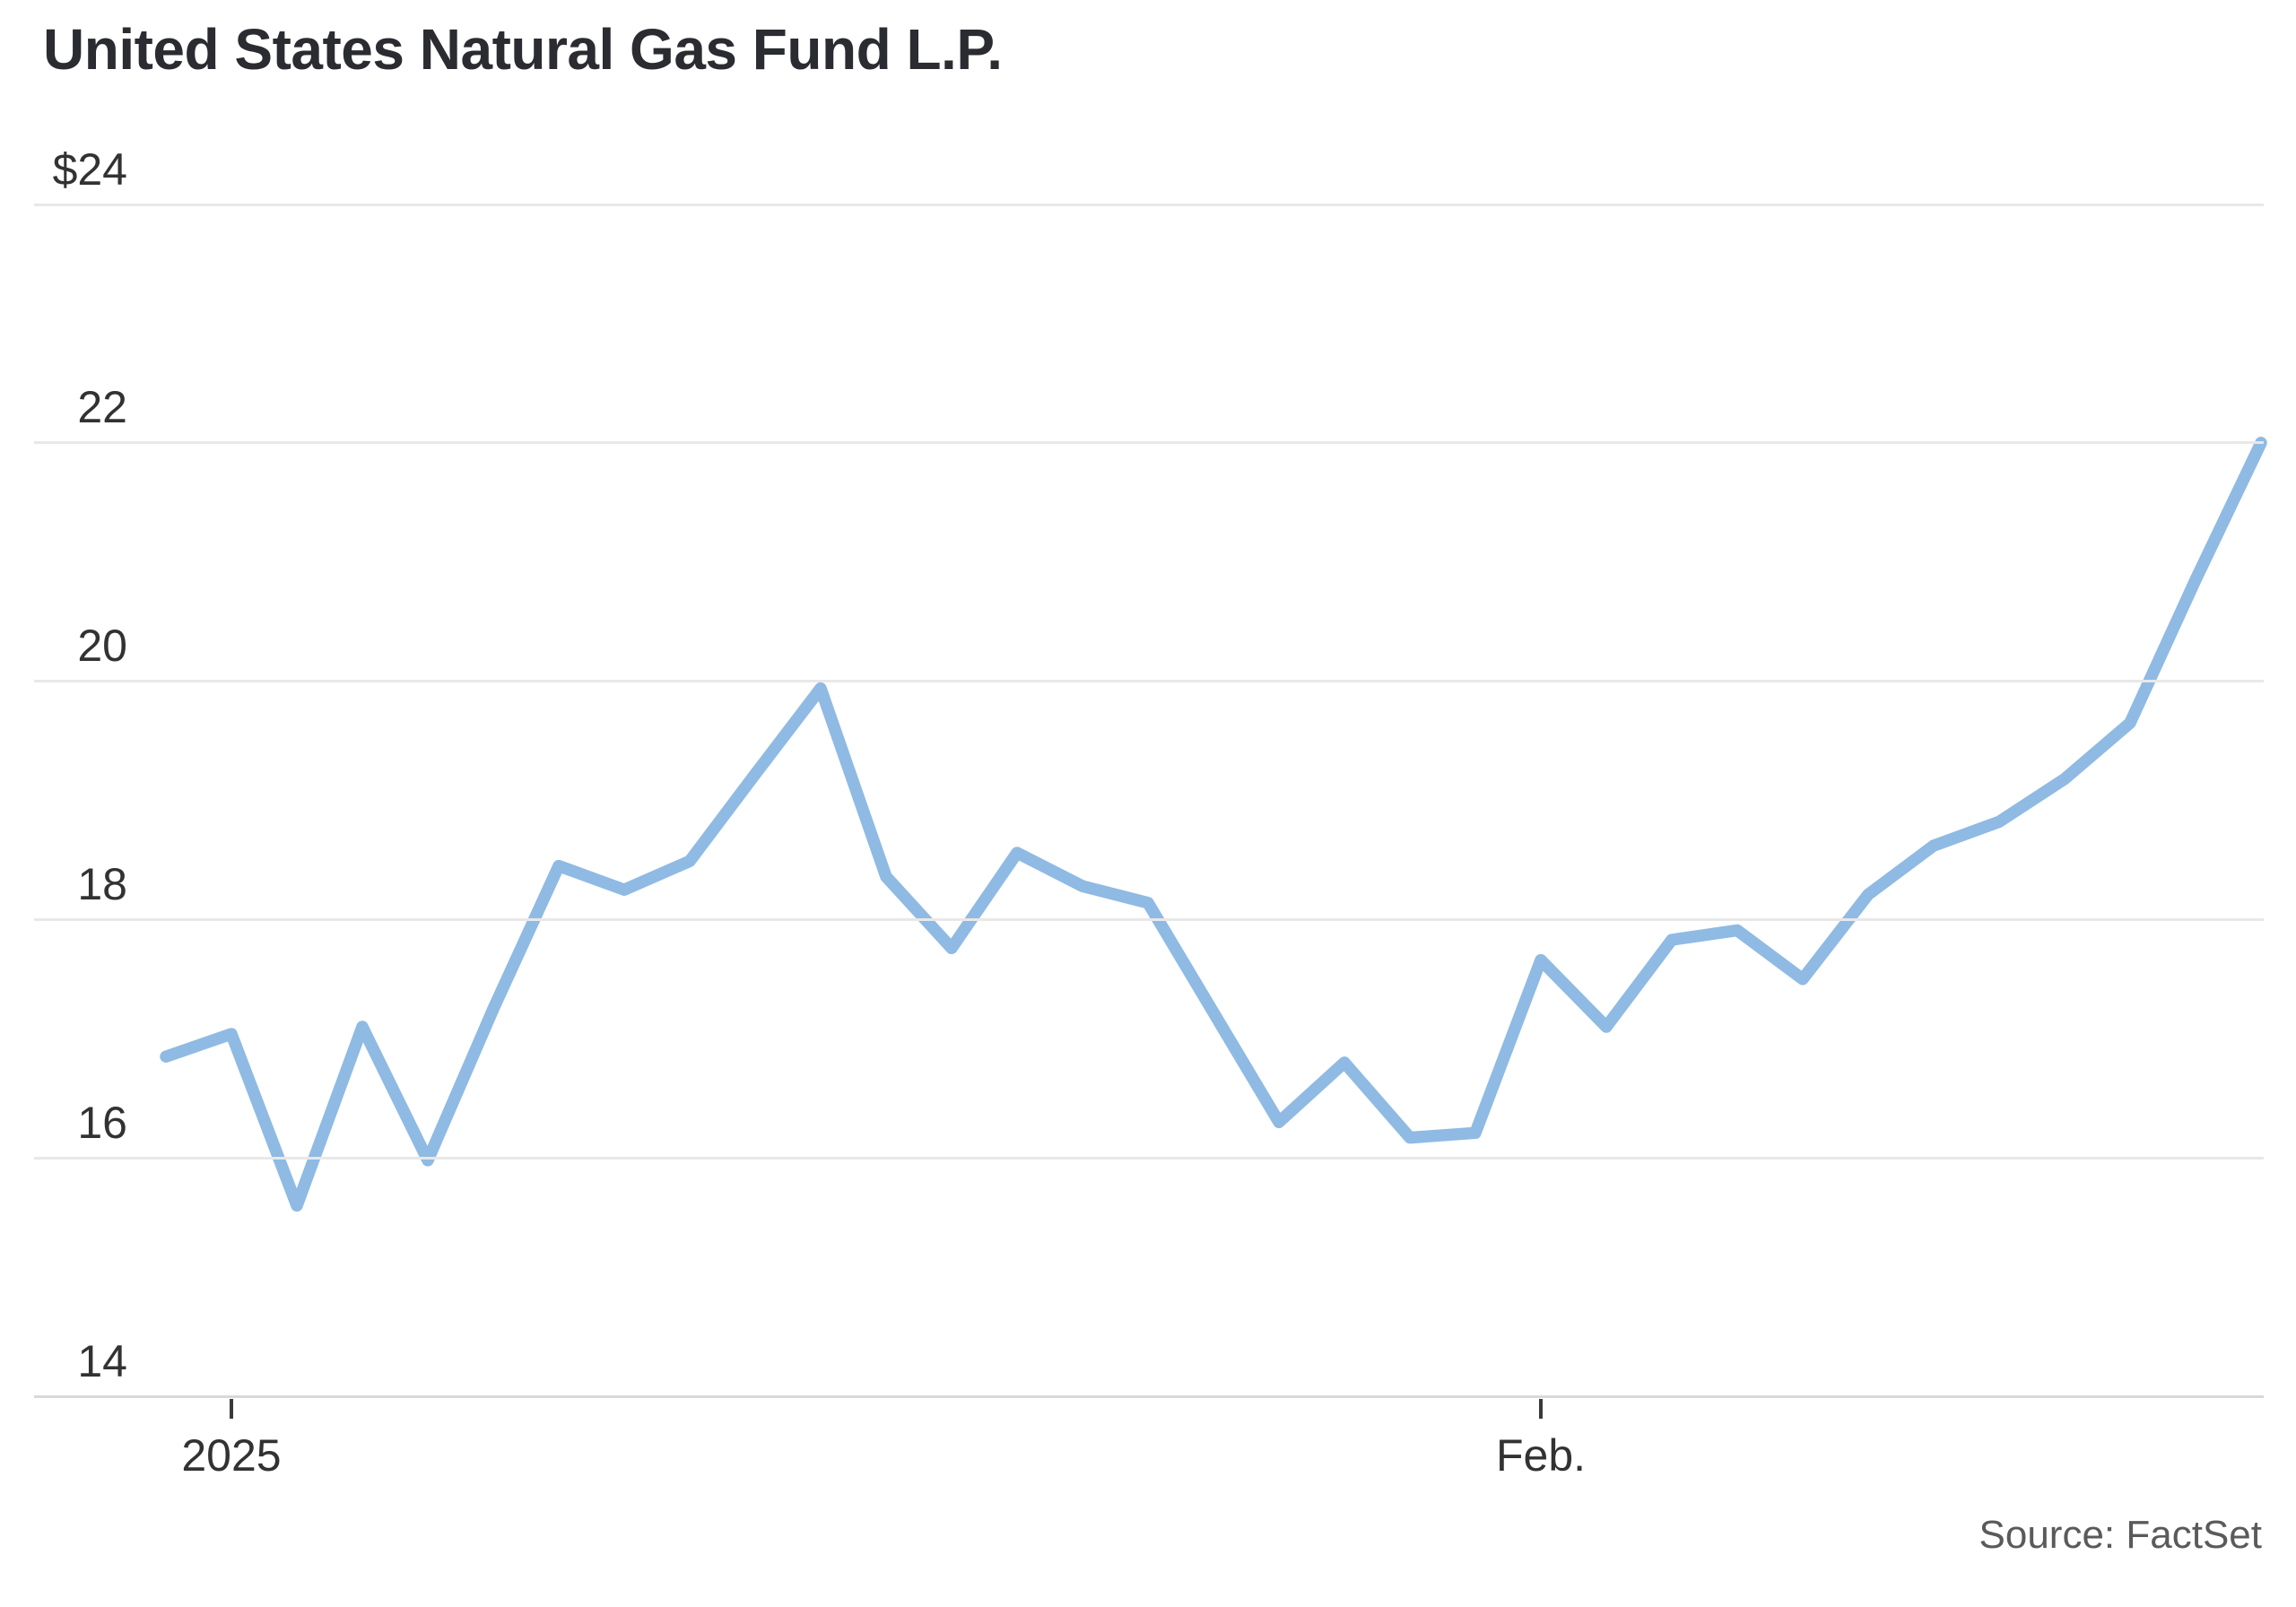 Image resolution: width=2296 pixels, height=1607 pixels. I want to click on y-axis-label: 18, so click(102, 884).